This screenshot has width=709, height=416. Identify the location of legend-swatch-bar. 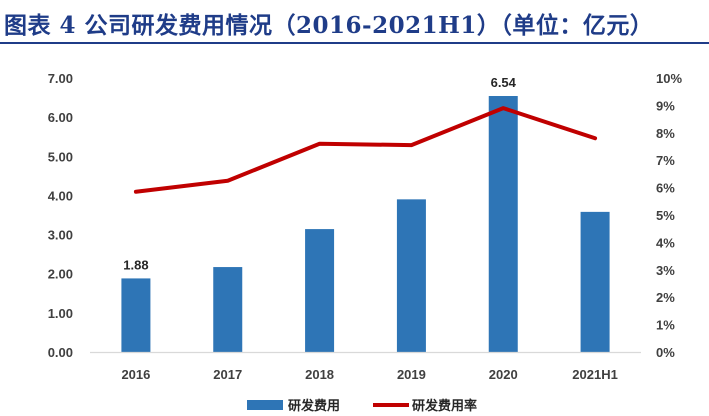
(265, 405).